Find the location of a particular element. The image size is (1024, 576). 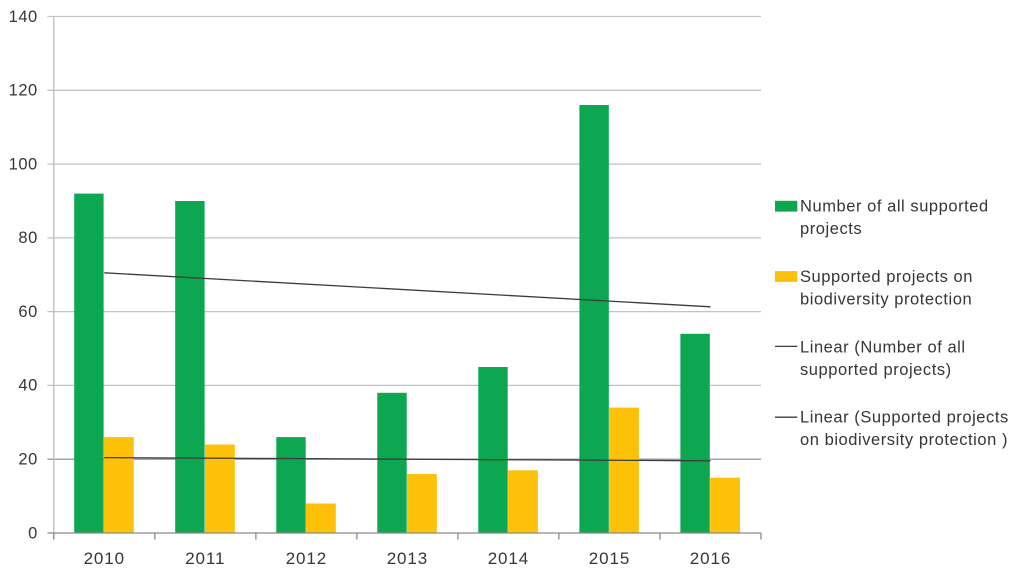

svg-text: supported projects) is located at coordinates (876, 370).